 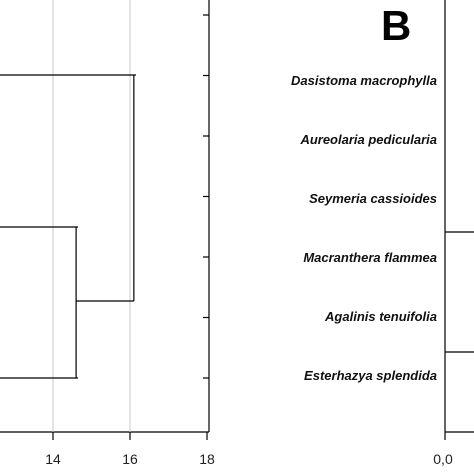 What do you see at coordinates (459, 292) in the screenshot?
I see `panel-b-branches` at bounding box center [459, 292].